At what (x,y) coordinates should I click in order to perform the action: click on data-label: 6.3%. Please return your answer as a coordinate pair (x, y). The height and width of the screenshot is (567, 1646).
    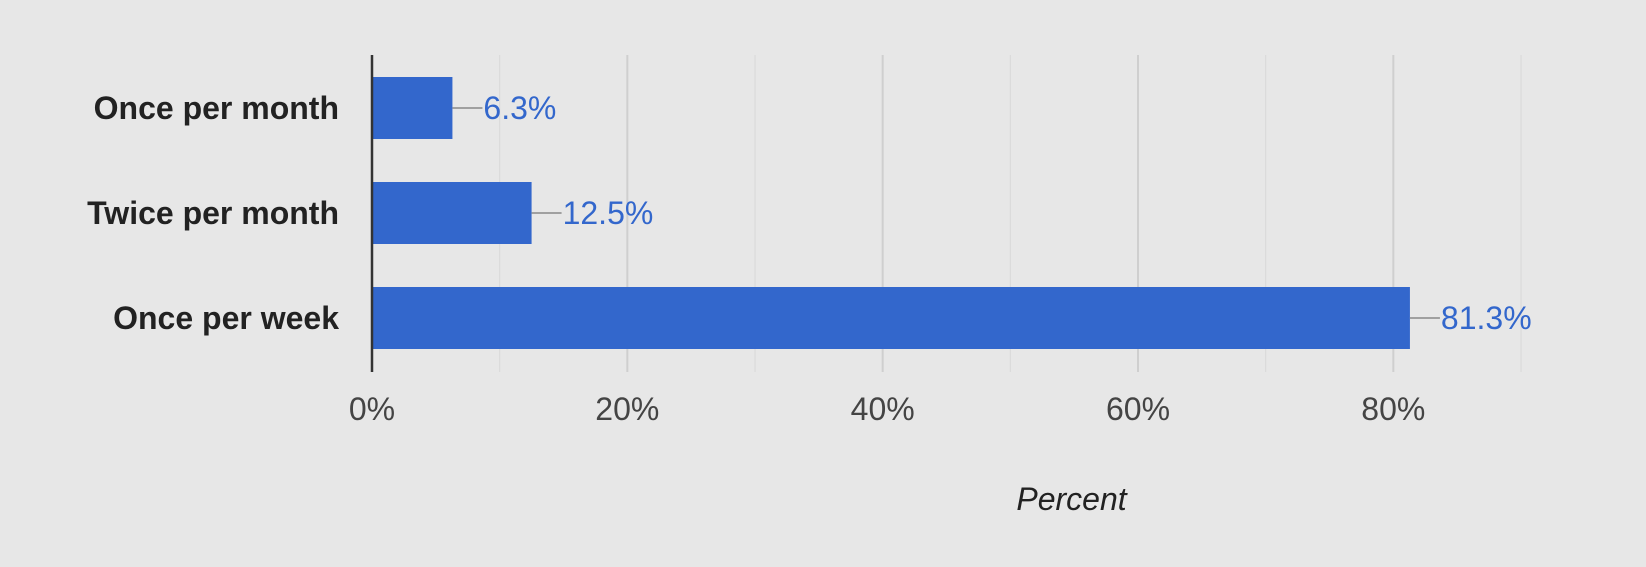
    Looking at the image, I should click on (519, 108).